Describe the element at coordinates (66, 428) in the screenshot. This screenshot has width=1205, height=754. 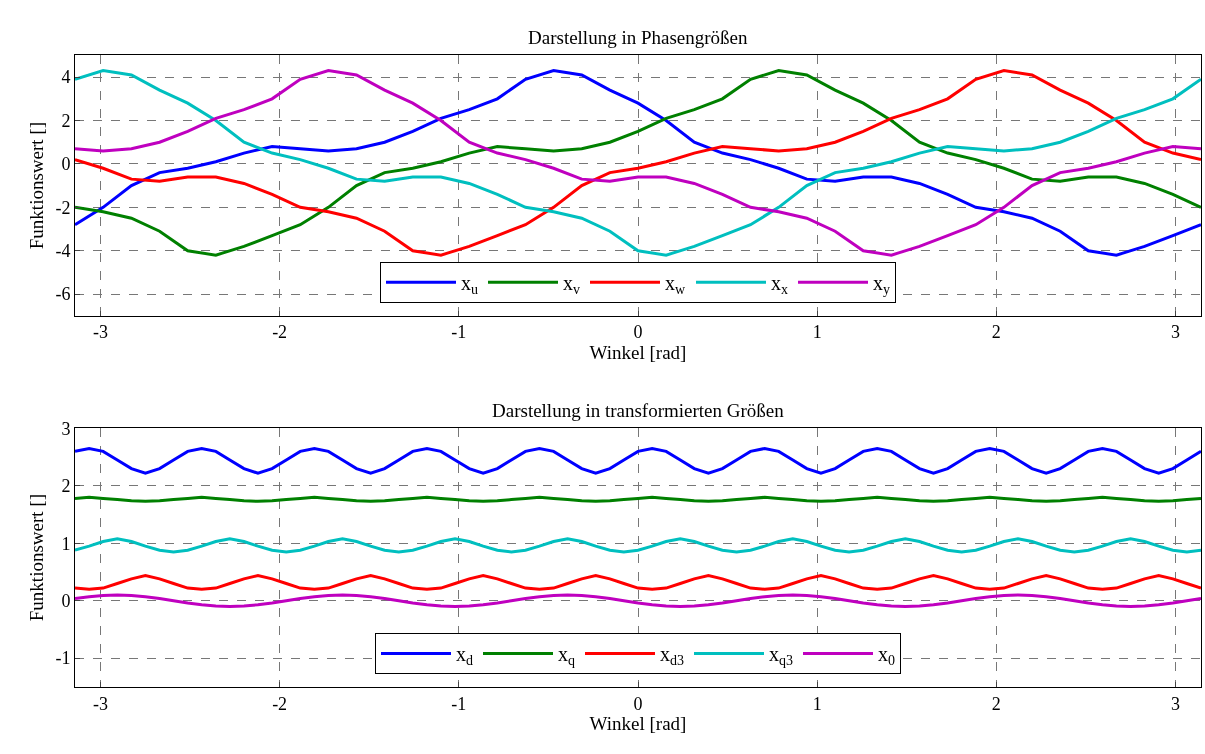
I see `y-tick-label: 3` at that location.